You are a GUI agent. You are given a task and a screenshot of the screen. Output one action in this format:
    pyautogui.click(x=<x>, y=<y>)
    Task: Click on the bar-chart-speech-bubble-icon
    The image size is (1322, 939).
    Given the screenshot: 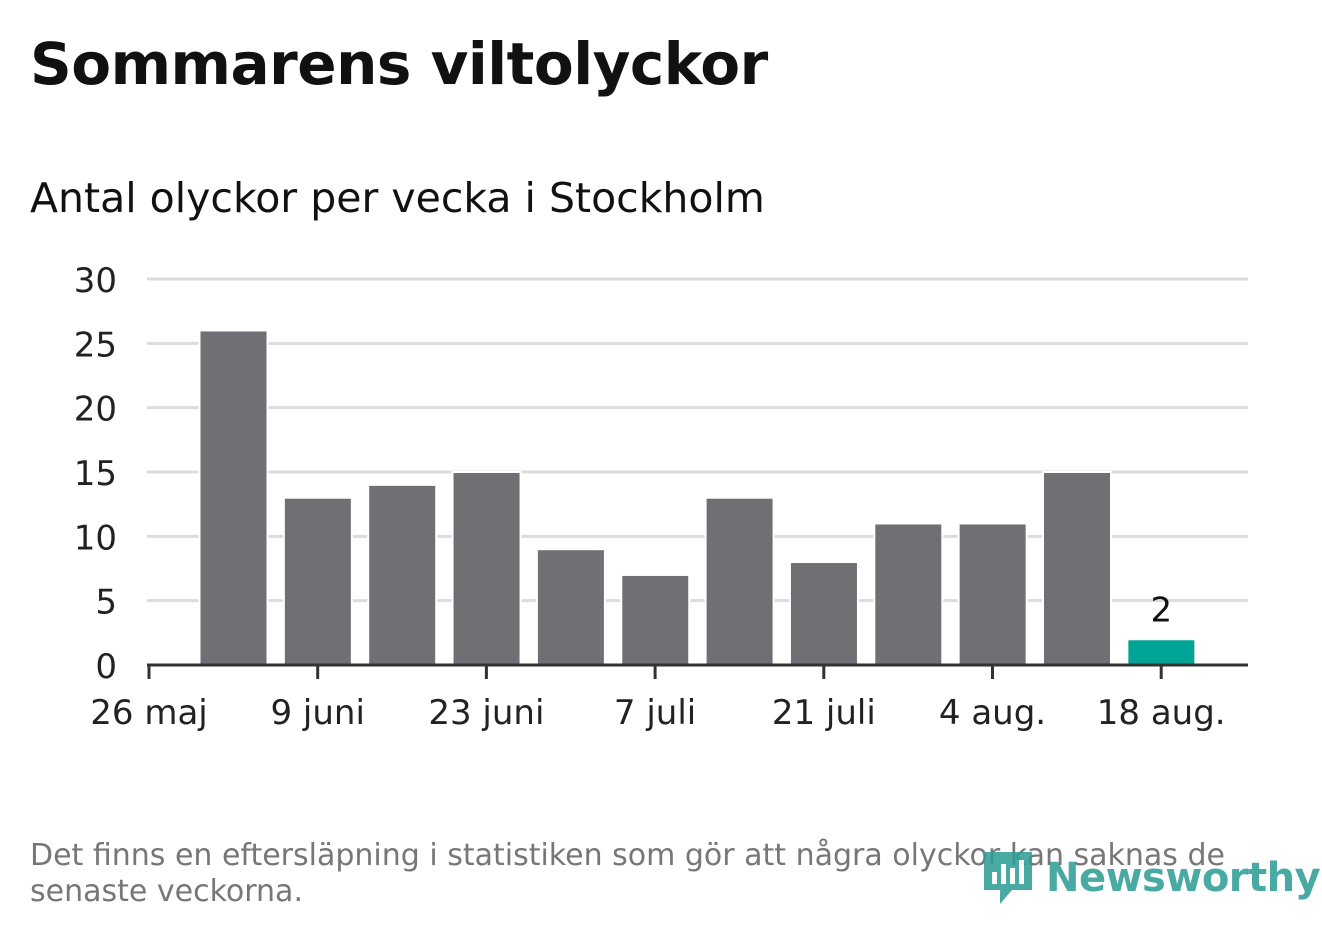 What is the action you would take?
    pyautogui.click(x=1008, y=878)
    